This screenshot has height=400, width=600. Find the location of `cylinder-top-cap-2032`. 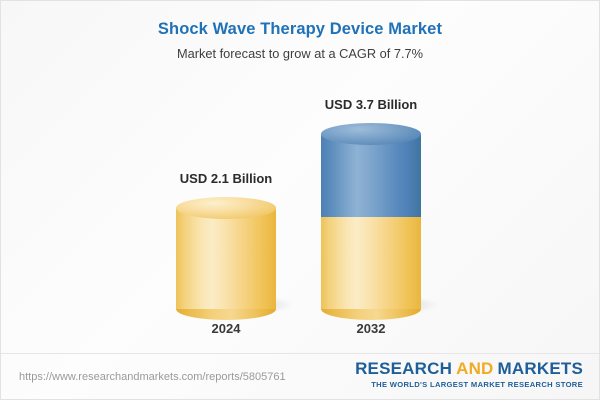

cylinder-top-cap-2032 is located at coordinates (371, 134).